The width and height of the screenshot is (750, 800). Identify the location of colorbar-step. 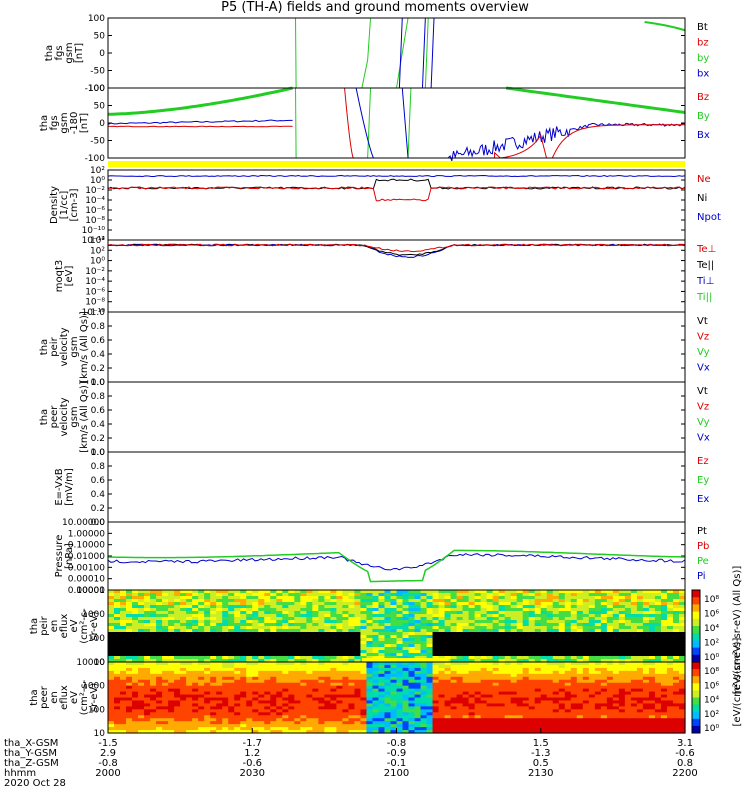
(696, 601).